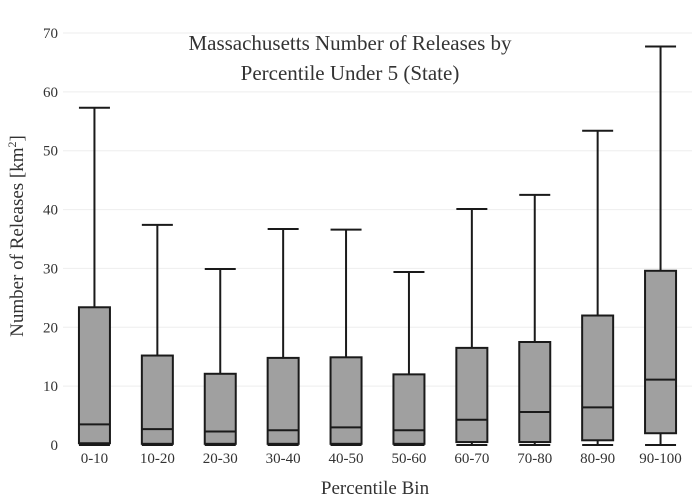 Image resolution: width=700 pixels, height=500 pixels. Describe the element at coordinates (346, 459) in the screenshot. I see `x-tick-label: 40-50` at that location.